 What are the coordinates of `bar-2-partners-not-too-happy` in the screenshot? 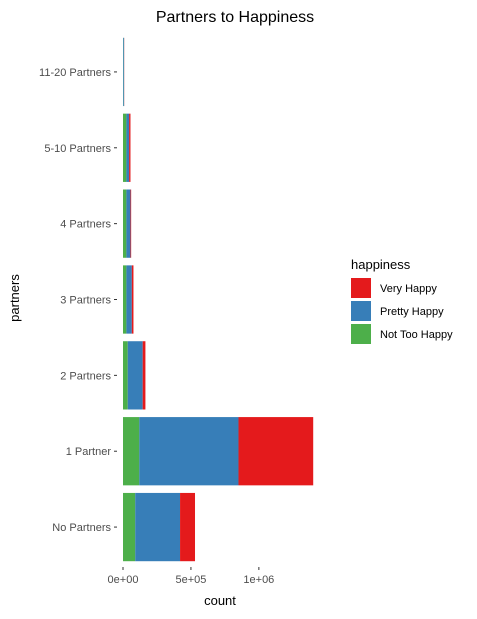 It's located at (125, 375).